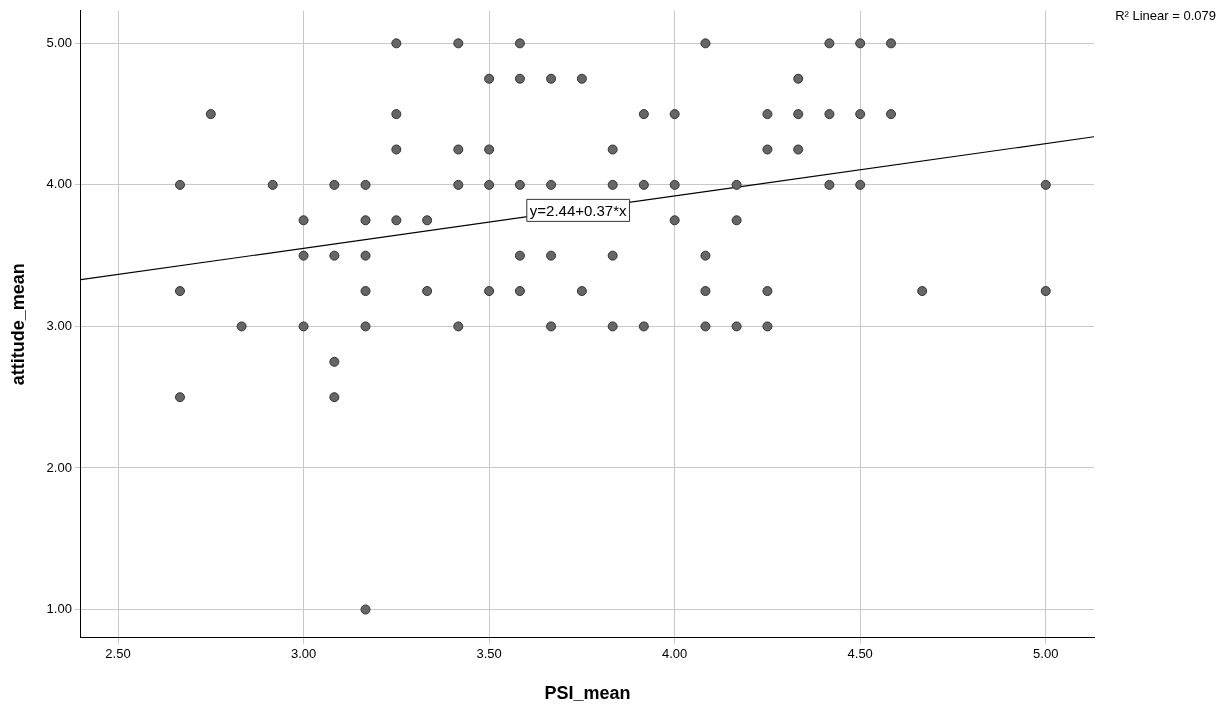 This screenshot has width=1220, height=713. Describe the element at coordinates (578, 210) in the screenshot. I see `annotation: y=2.44+0.37*x` at that location.